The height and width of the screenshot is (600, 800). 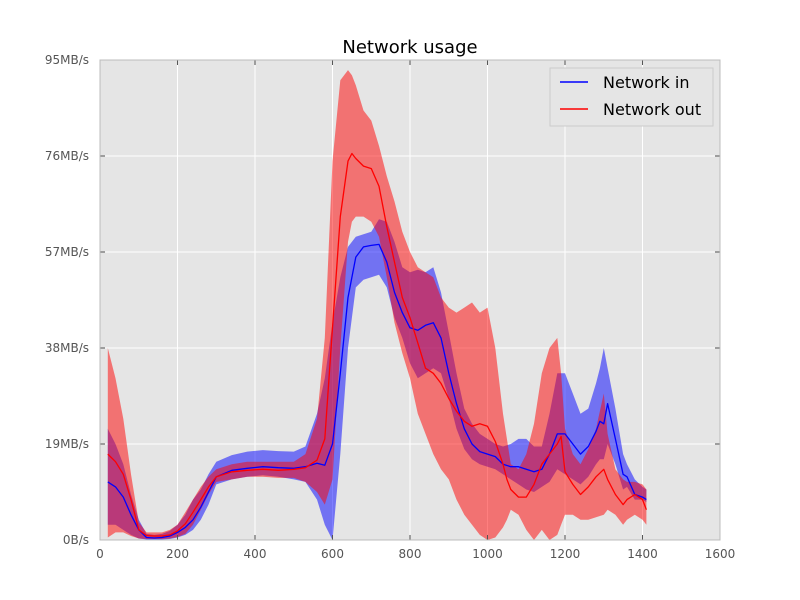 What do you see at coordinates (67, 348) in the screenshot?
I see `y-tick-label: 38MB/s` at bounding box center [67, 348].